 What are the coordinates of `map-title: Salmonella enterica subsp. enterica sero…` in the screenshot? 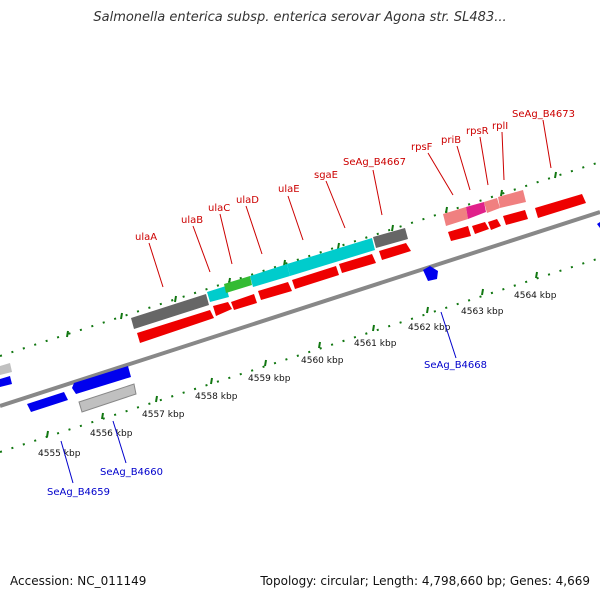 It's located at (300, 17).